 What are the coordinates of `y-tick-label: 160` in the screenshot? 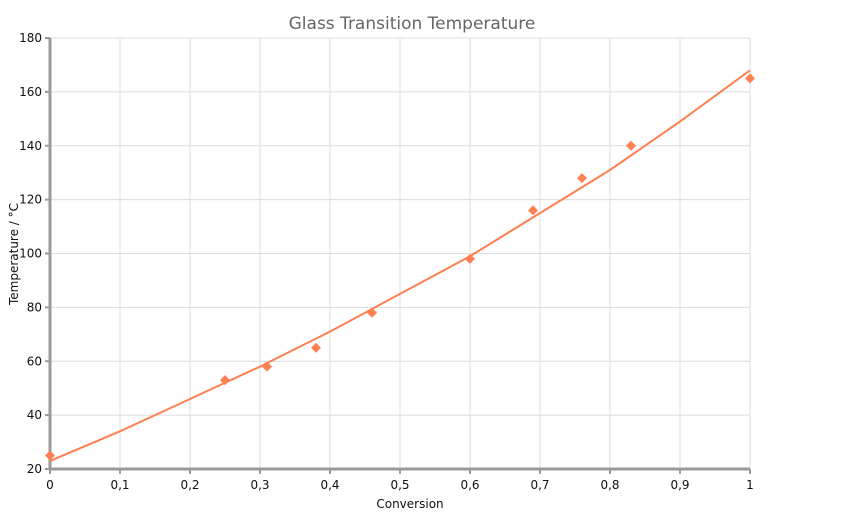 It's located at (30, 92).